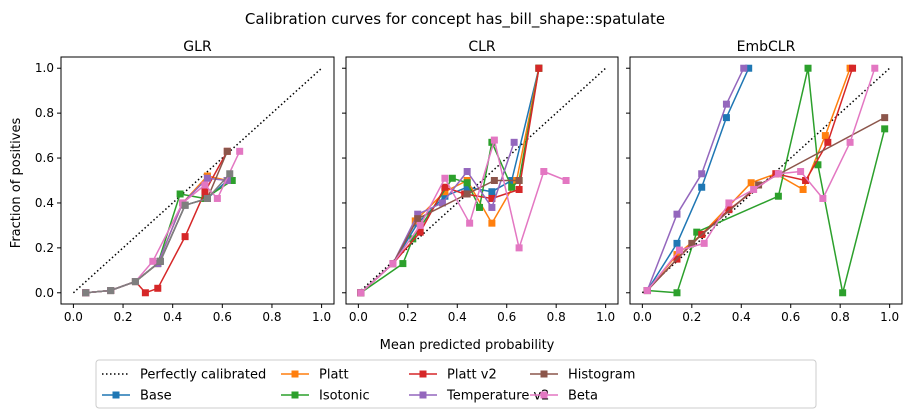 The image size is (911, 418). I want to click on series-beta, so click(463, 216).